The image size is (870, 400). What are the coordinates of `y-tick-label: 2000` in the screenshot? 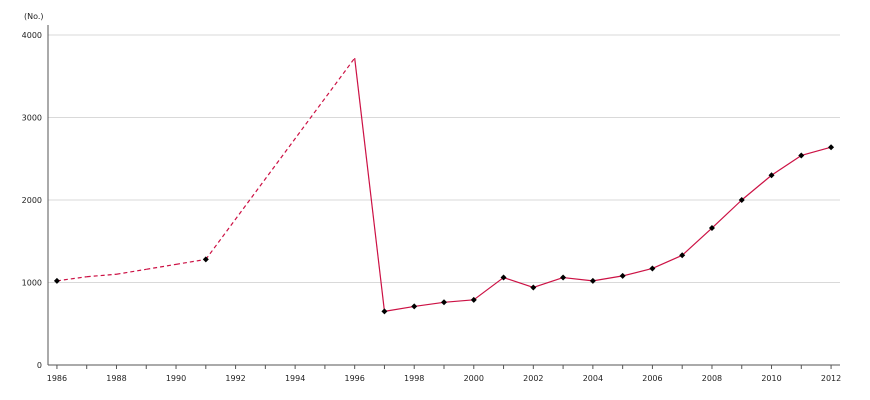 It's located at (32, 200).